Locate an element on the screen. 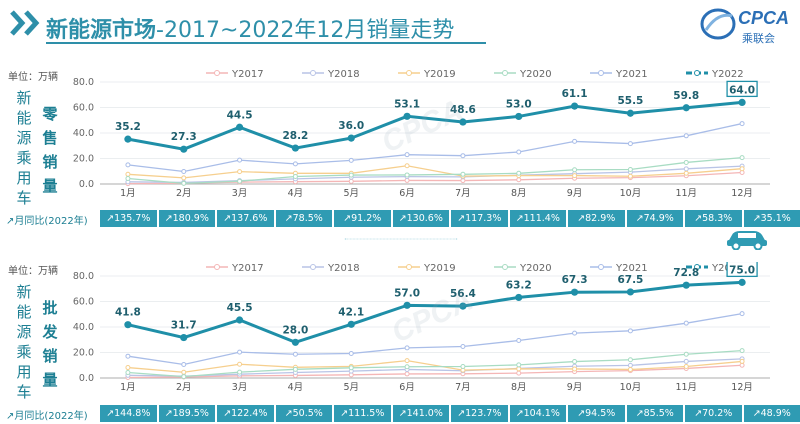 The width and height of the screenshot is (800, 424). yoy-cell: ↗91.2% is located at coordinates (362, 218).